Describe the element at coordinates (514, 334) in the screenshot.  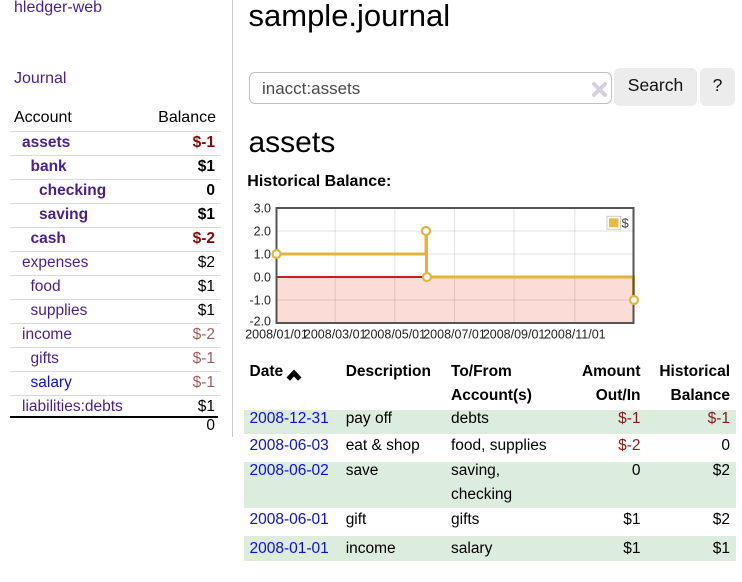
I see `svg-text: 2008/09/01` at that location.